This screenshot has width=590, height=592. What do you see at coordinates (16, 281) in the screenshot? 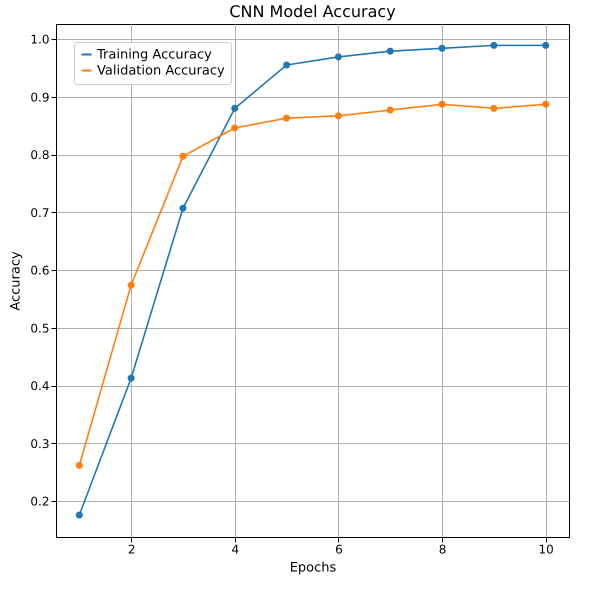
I see `y-axis-title: Accuracy` at bounding box center [16, 281].